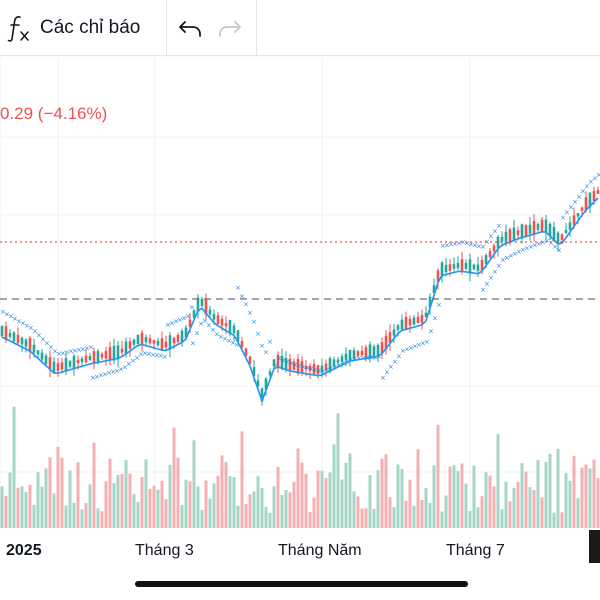  I want to click on function-fx-icon, so click(18, 29).